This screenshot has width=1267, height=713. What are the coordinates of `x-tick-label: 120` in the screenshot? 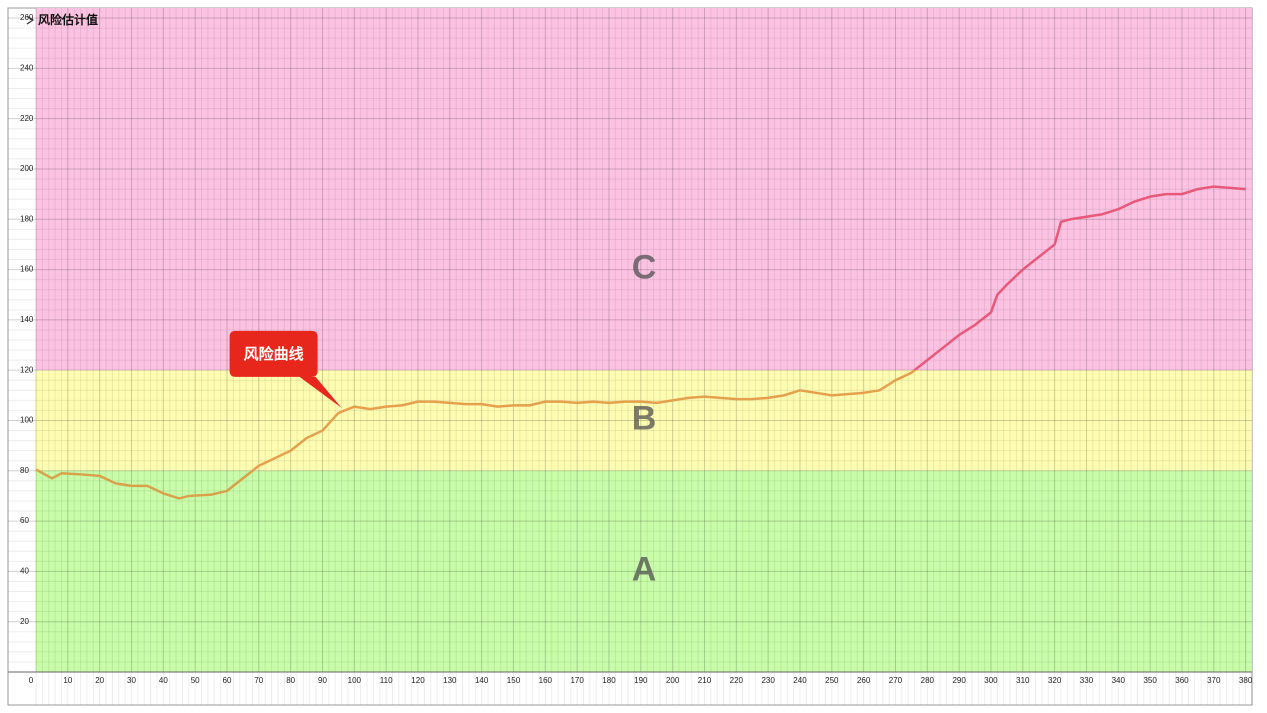 It's located at (418, 680).